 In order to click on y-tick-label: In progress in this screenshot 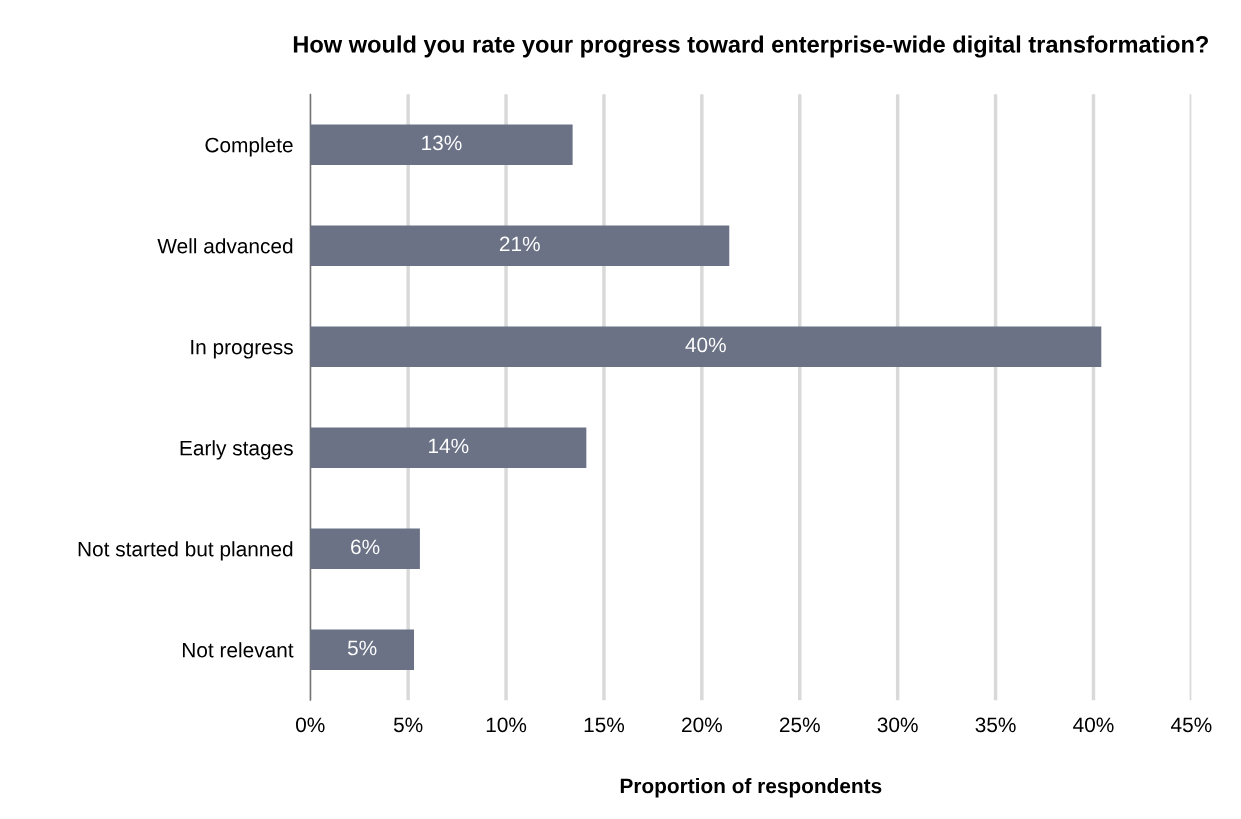, I will do `click(242, 349)`.